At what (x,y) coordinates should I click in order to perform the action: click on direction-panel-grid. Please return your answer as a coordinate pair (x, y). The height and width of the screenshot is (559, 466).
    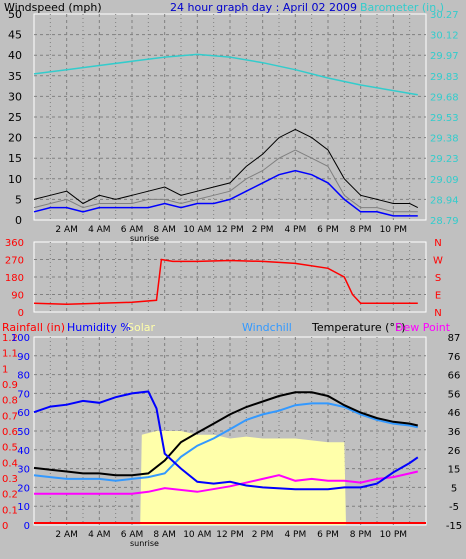
    Looking at the image, I should click on (230, 277).